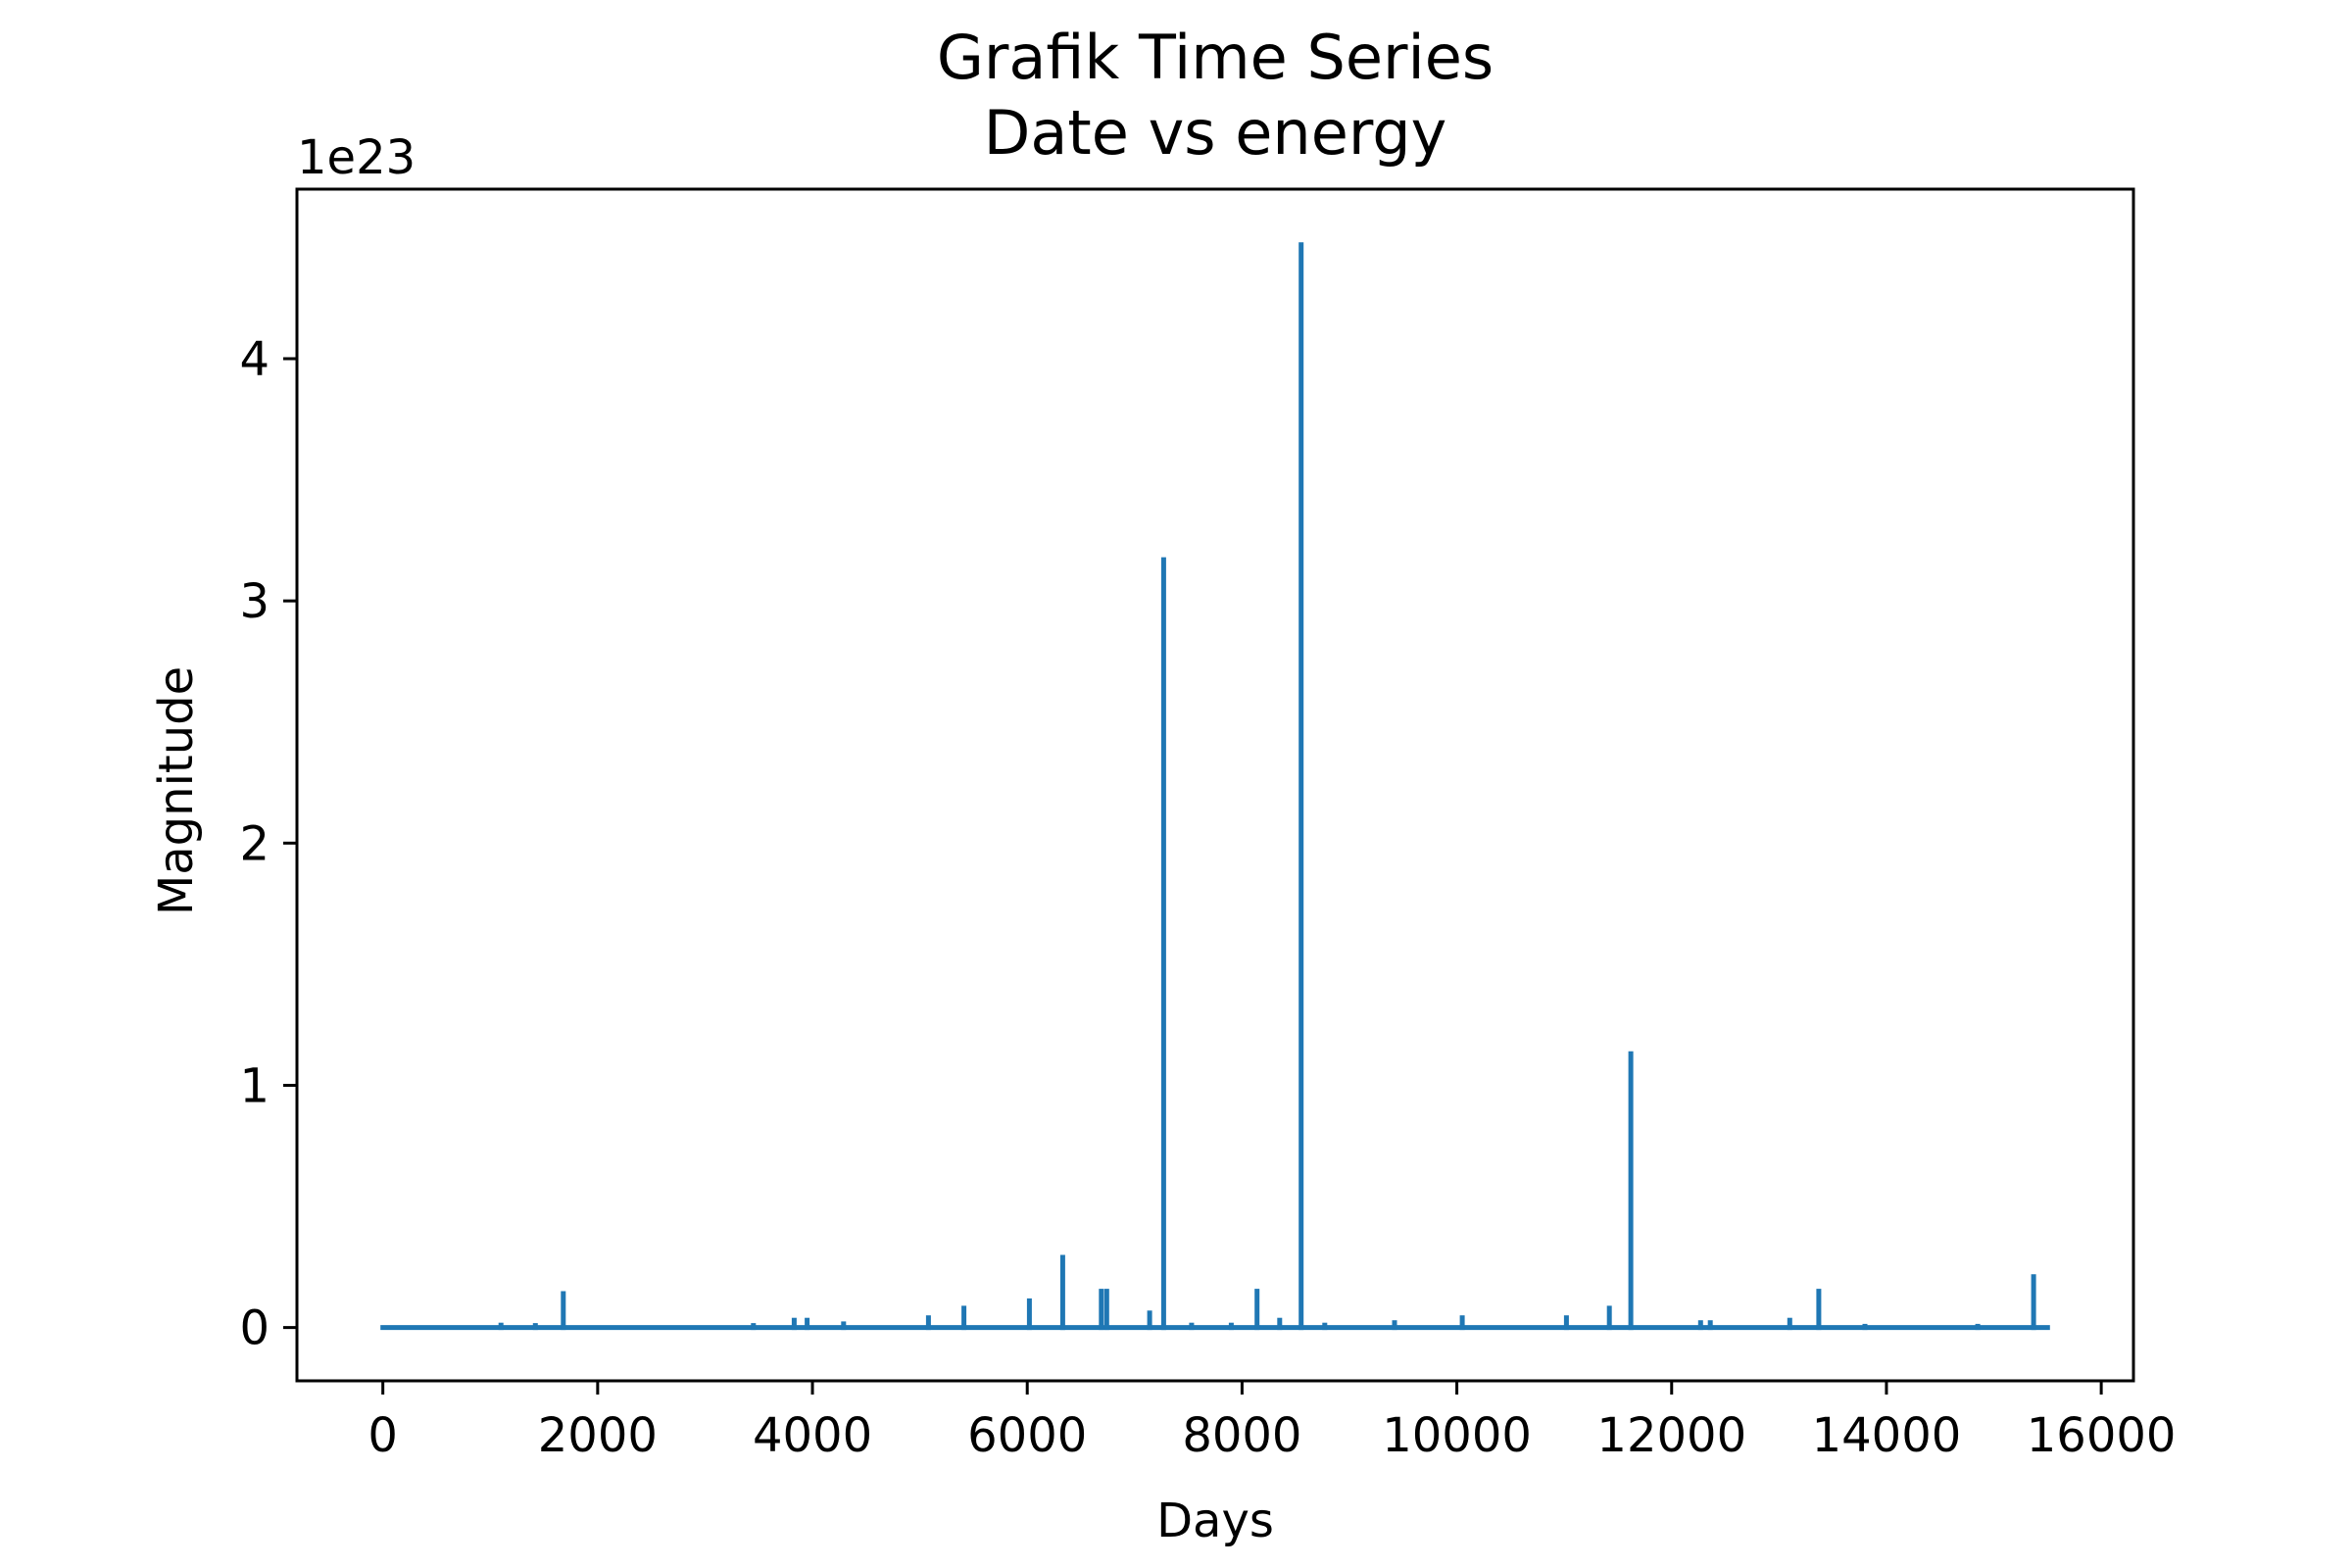  I want to click on y-tick-label: 1, so click(254, 1085).